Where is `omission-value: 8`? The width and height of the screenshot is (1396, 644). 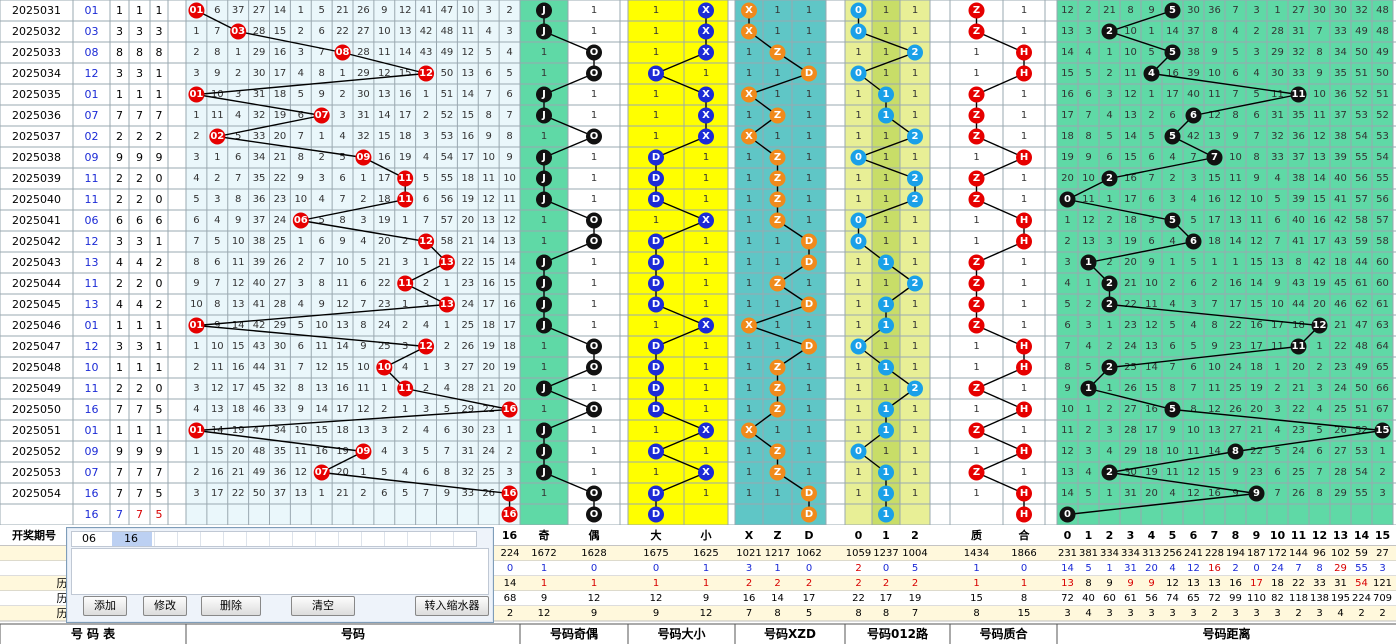
omission-value: 8 is located at coordinates (363, 325).